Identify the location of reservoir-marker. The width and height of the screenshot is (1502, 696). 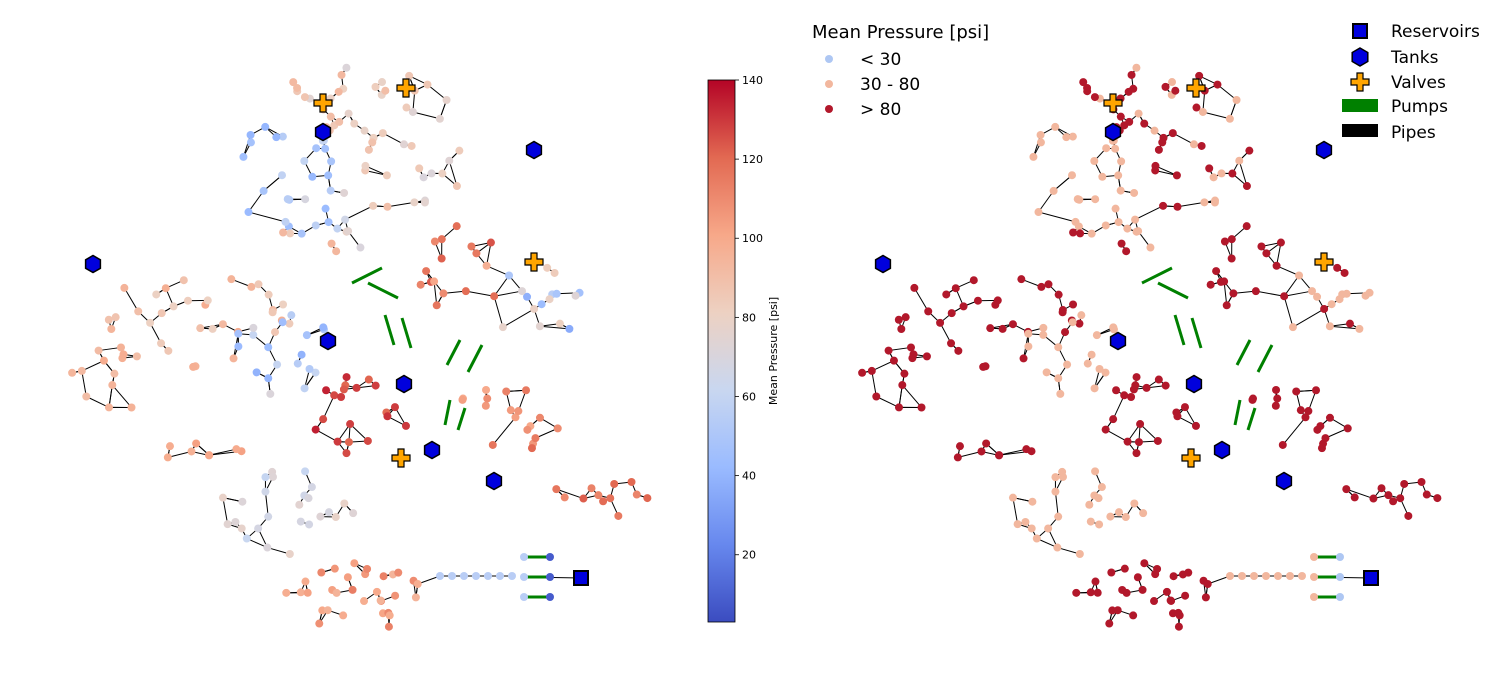
(1371, 578).